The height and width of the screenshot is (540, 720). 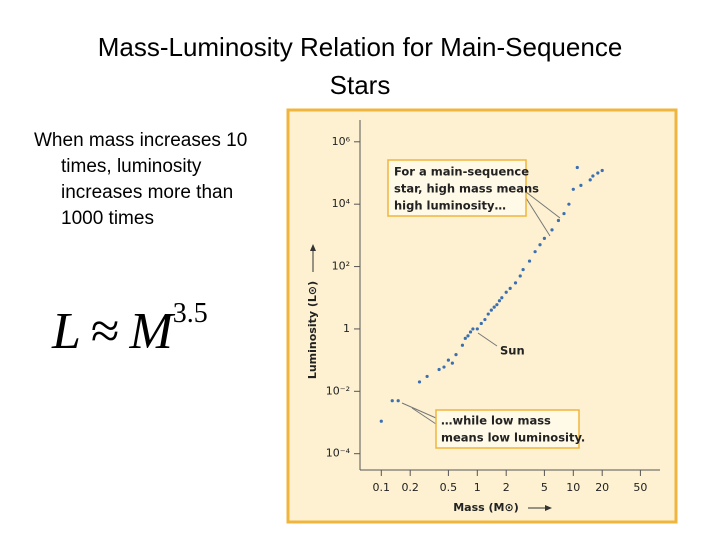 What do you see at coordinates (341, 266) in the screenshot?
I see `y-tick-label: 10²` at bounding box center [341, 266].